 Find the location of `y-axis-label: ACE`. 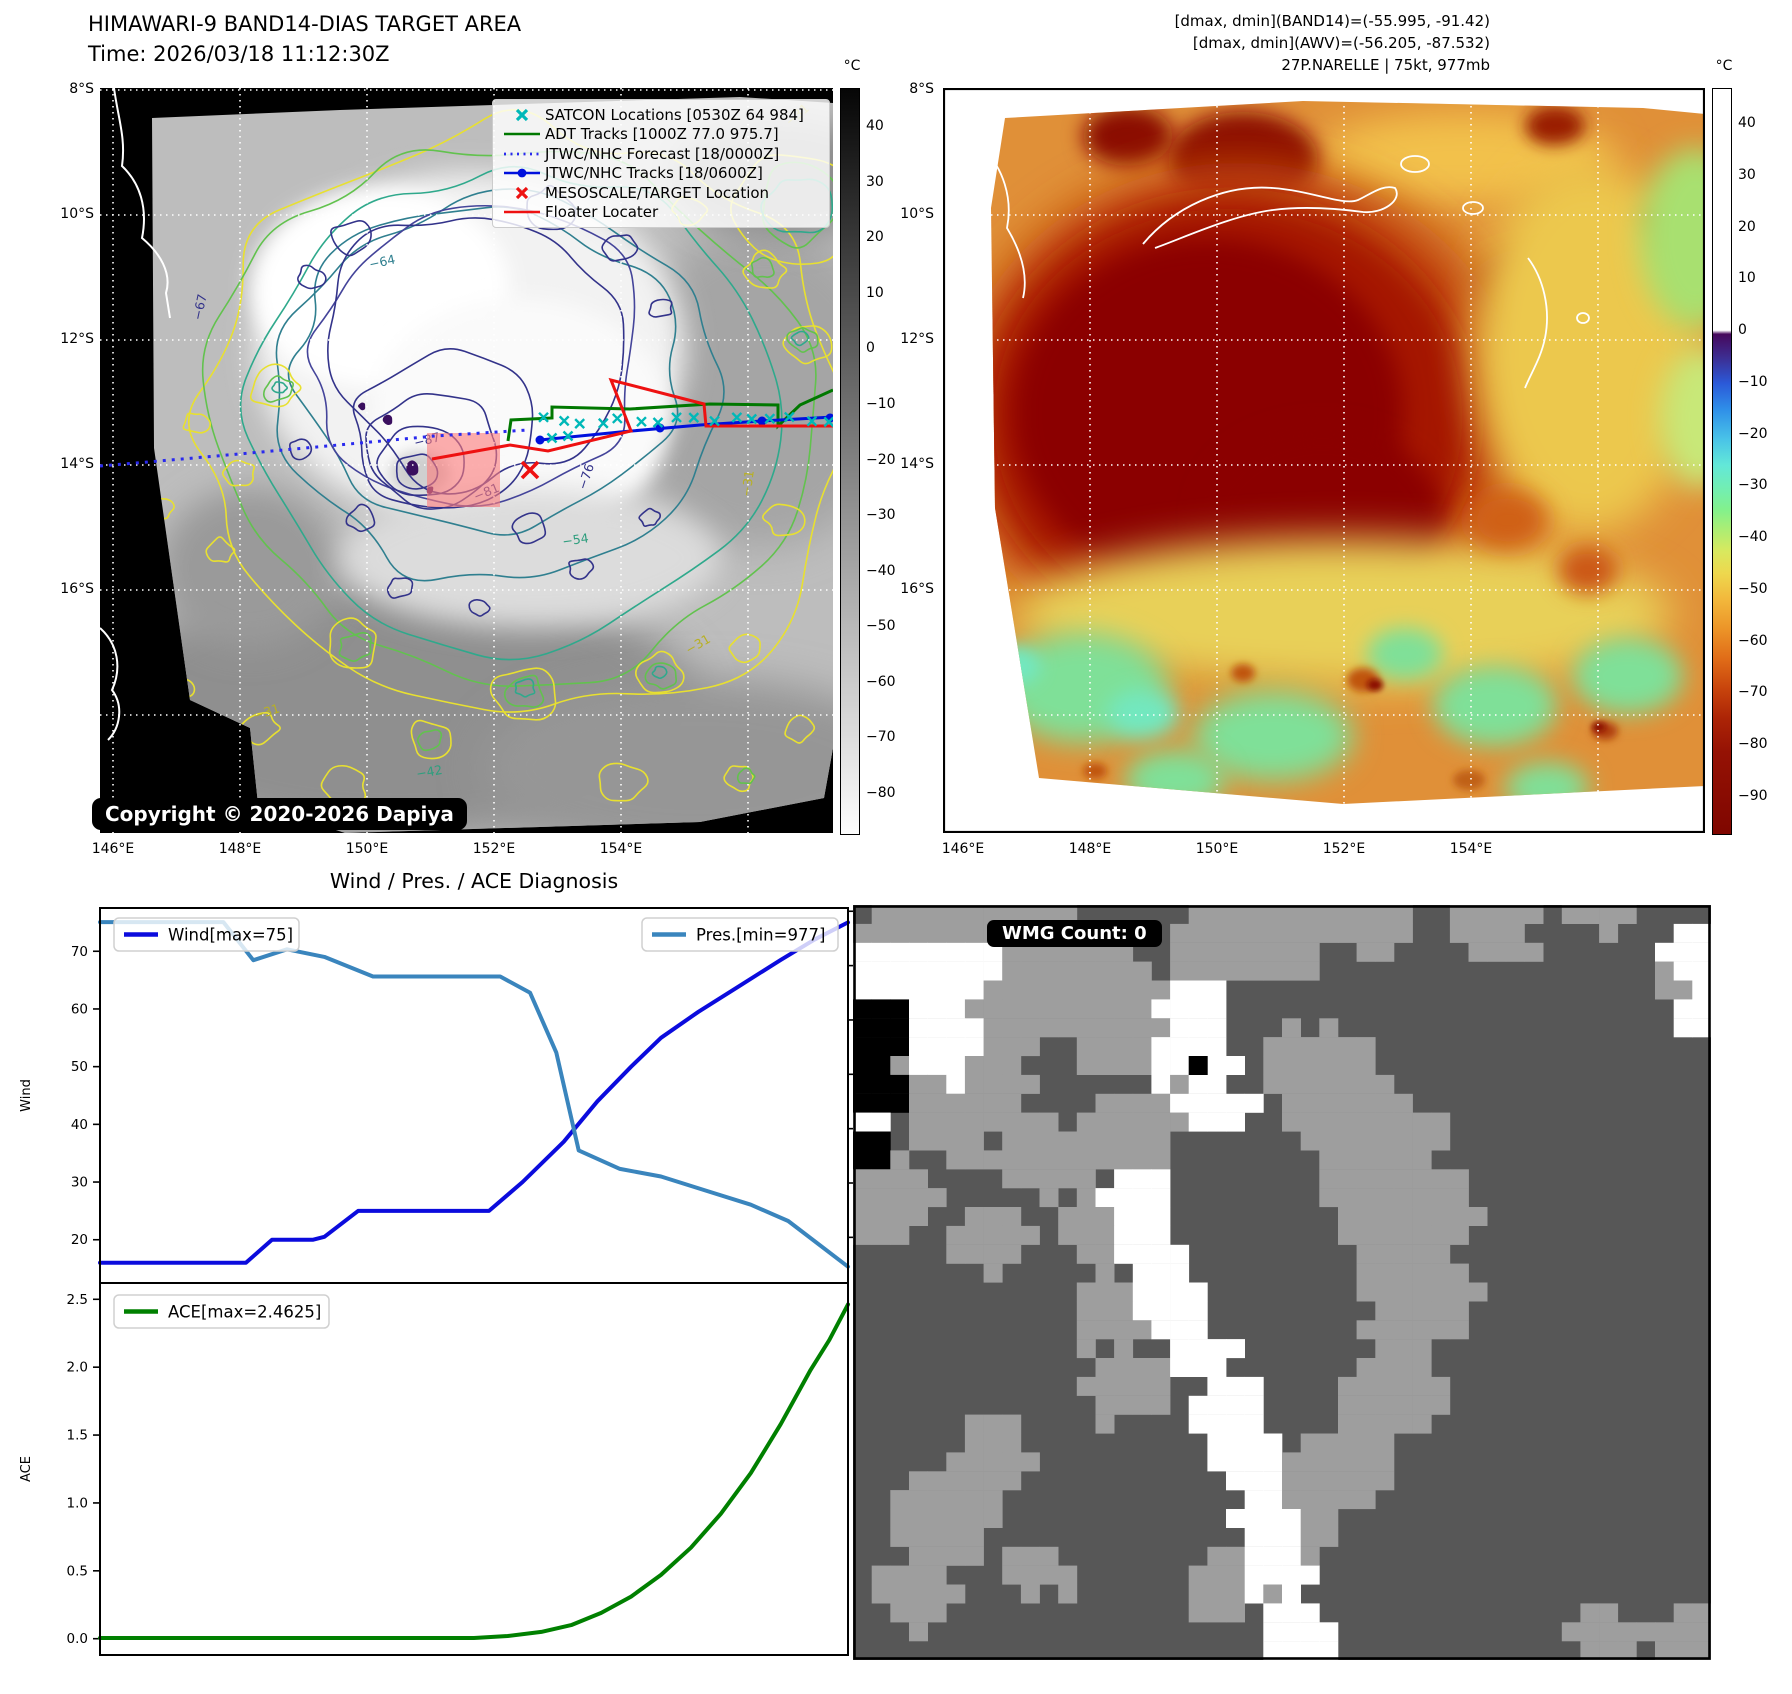

y-axis-label: ACE is located at coordinates (26, 1469).